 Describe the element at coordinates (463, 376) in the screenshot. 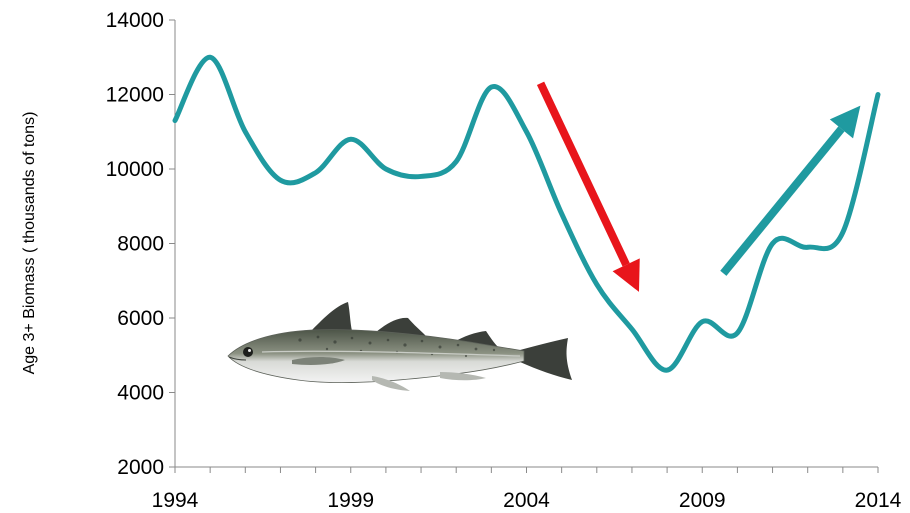

I see `fish-anal-fin` at that location.